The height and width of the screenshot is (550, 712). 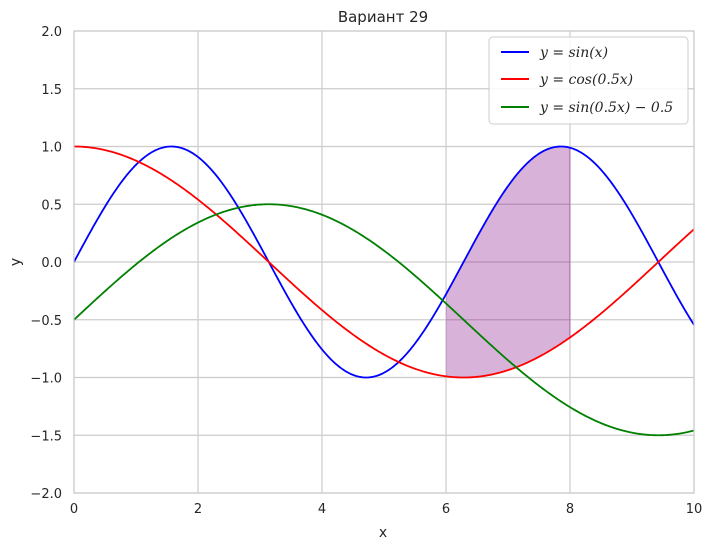 What do you see at coordinates (46, 321) in the screenshot?
I see `y-tick-label: −0.5` at bounding box center [46, 321].